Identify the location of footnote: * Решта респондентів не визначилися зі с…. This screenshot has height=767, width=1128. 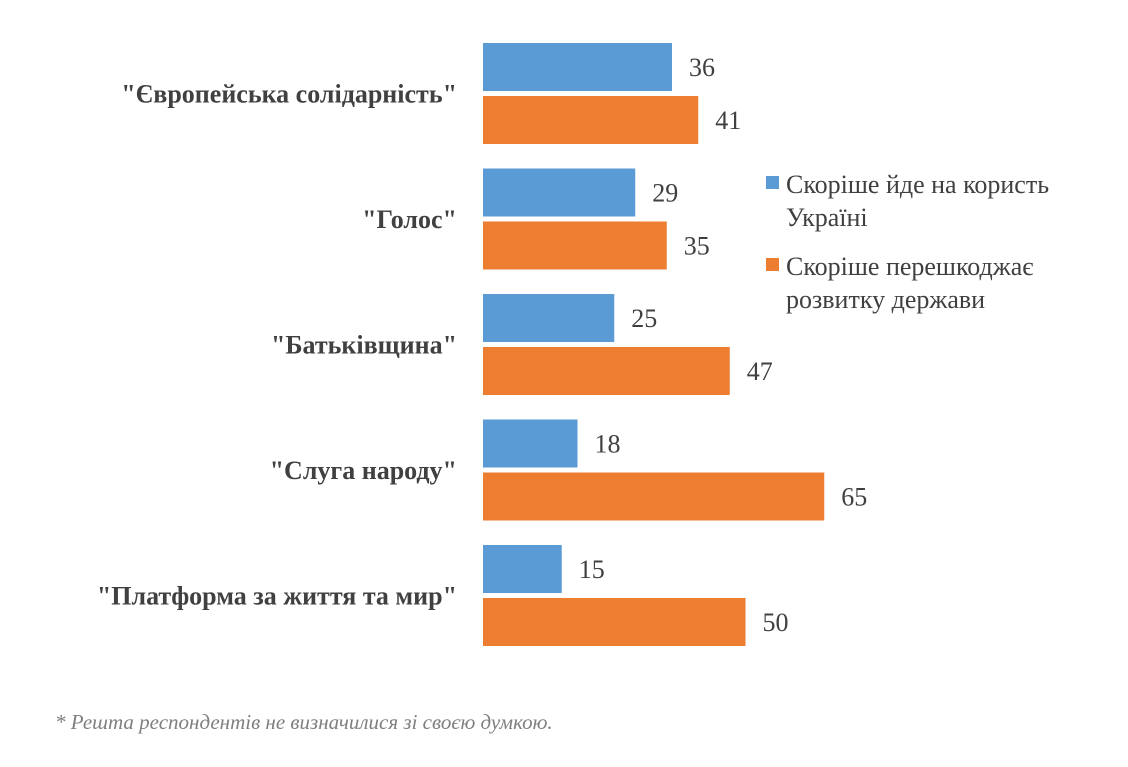
(304, 722).